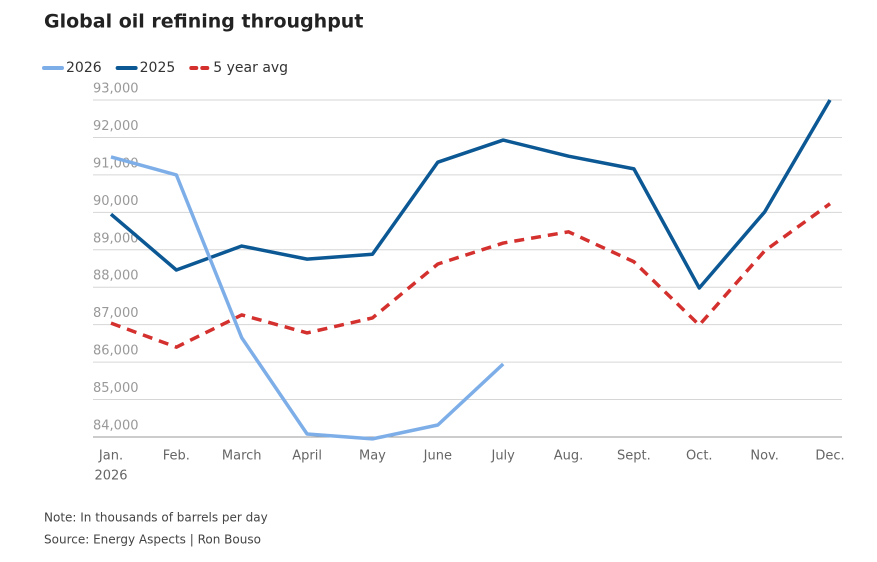  What do you see at coordinates (176, 456) in the screenshot?
I see `x-tick-label: Feb.` at bounding box center [176, 456].